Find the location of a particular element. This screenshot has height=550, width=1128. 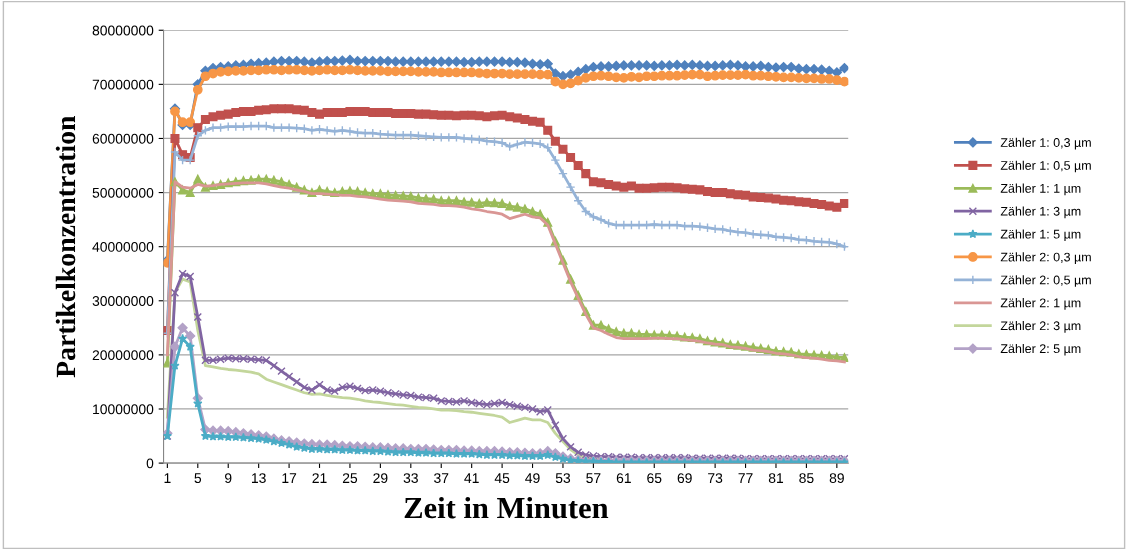

x-tick-label: 49 is located at coordinates (532, 478).